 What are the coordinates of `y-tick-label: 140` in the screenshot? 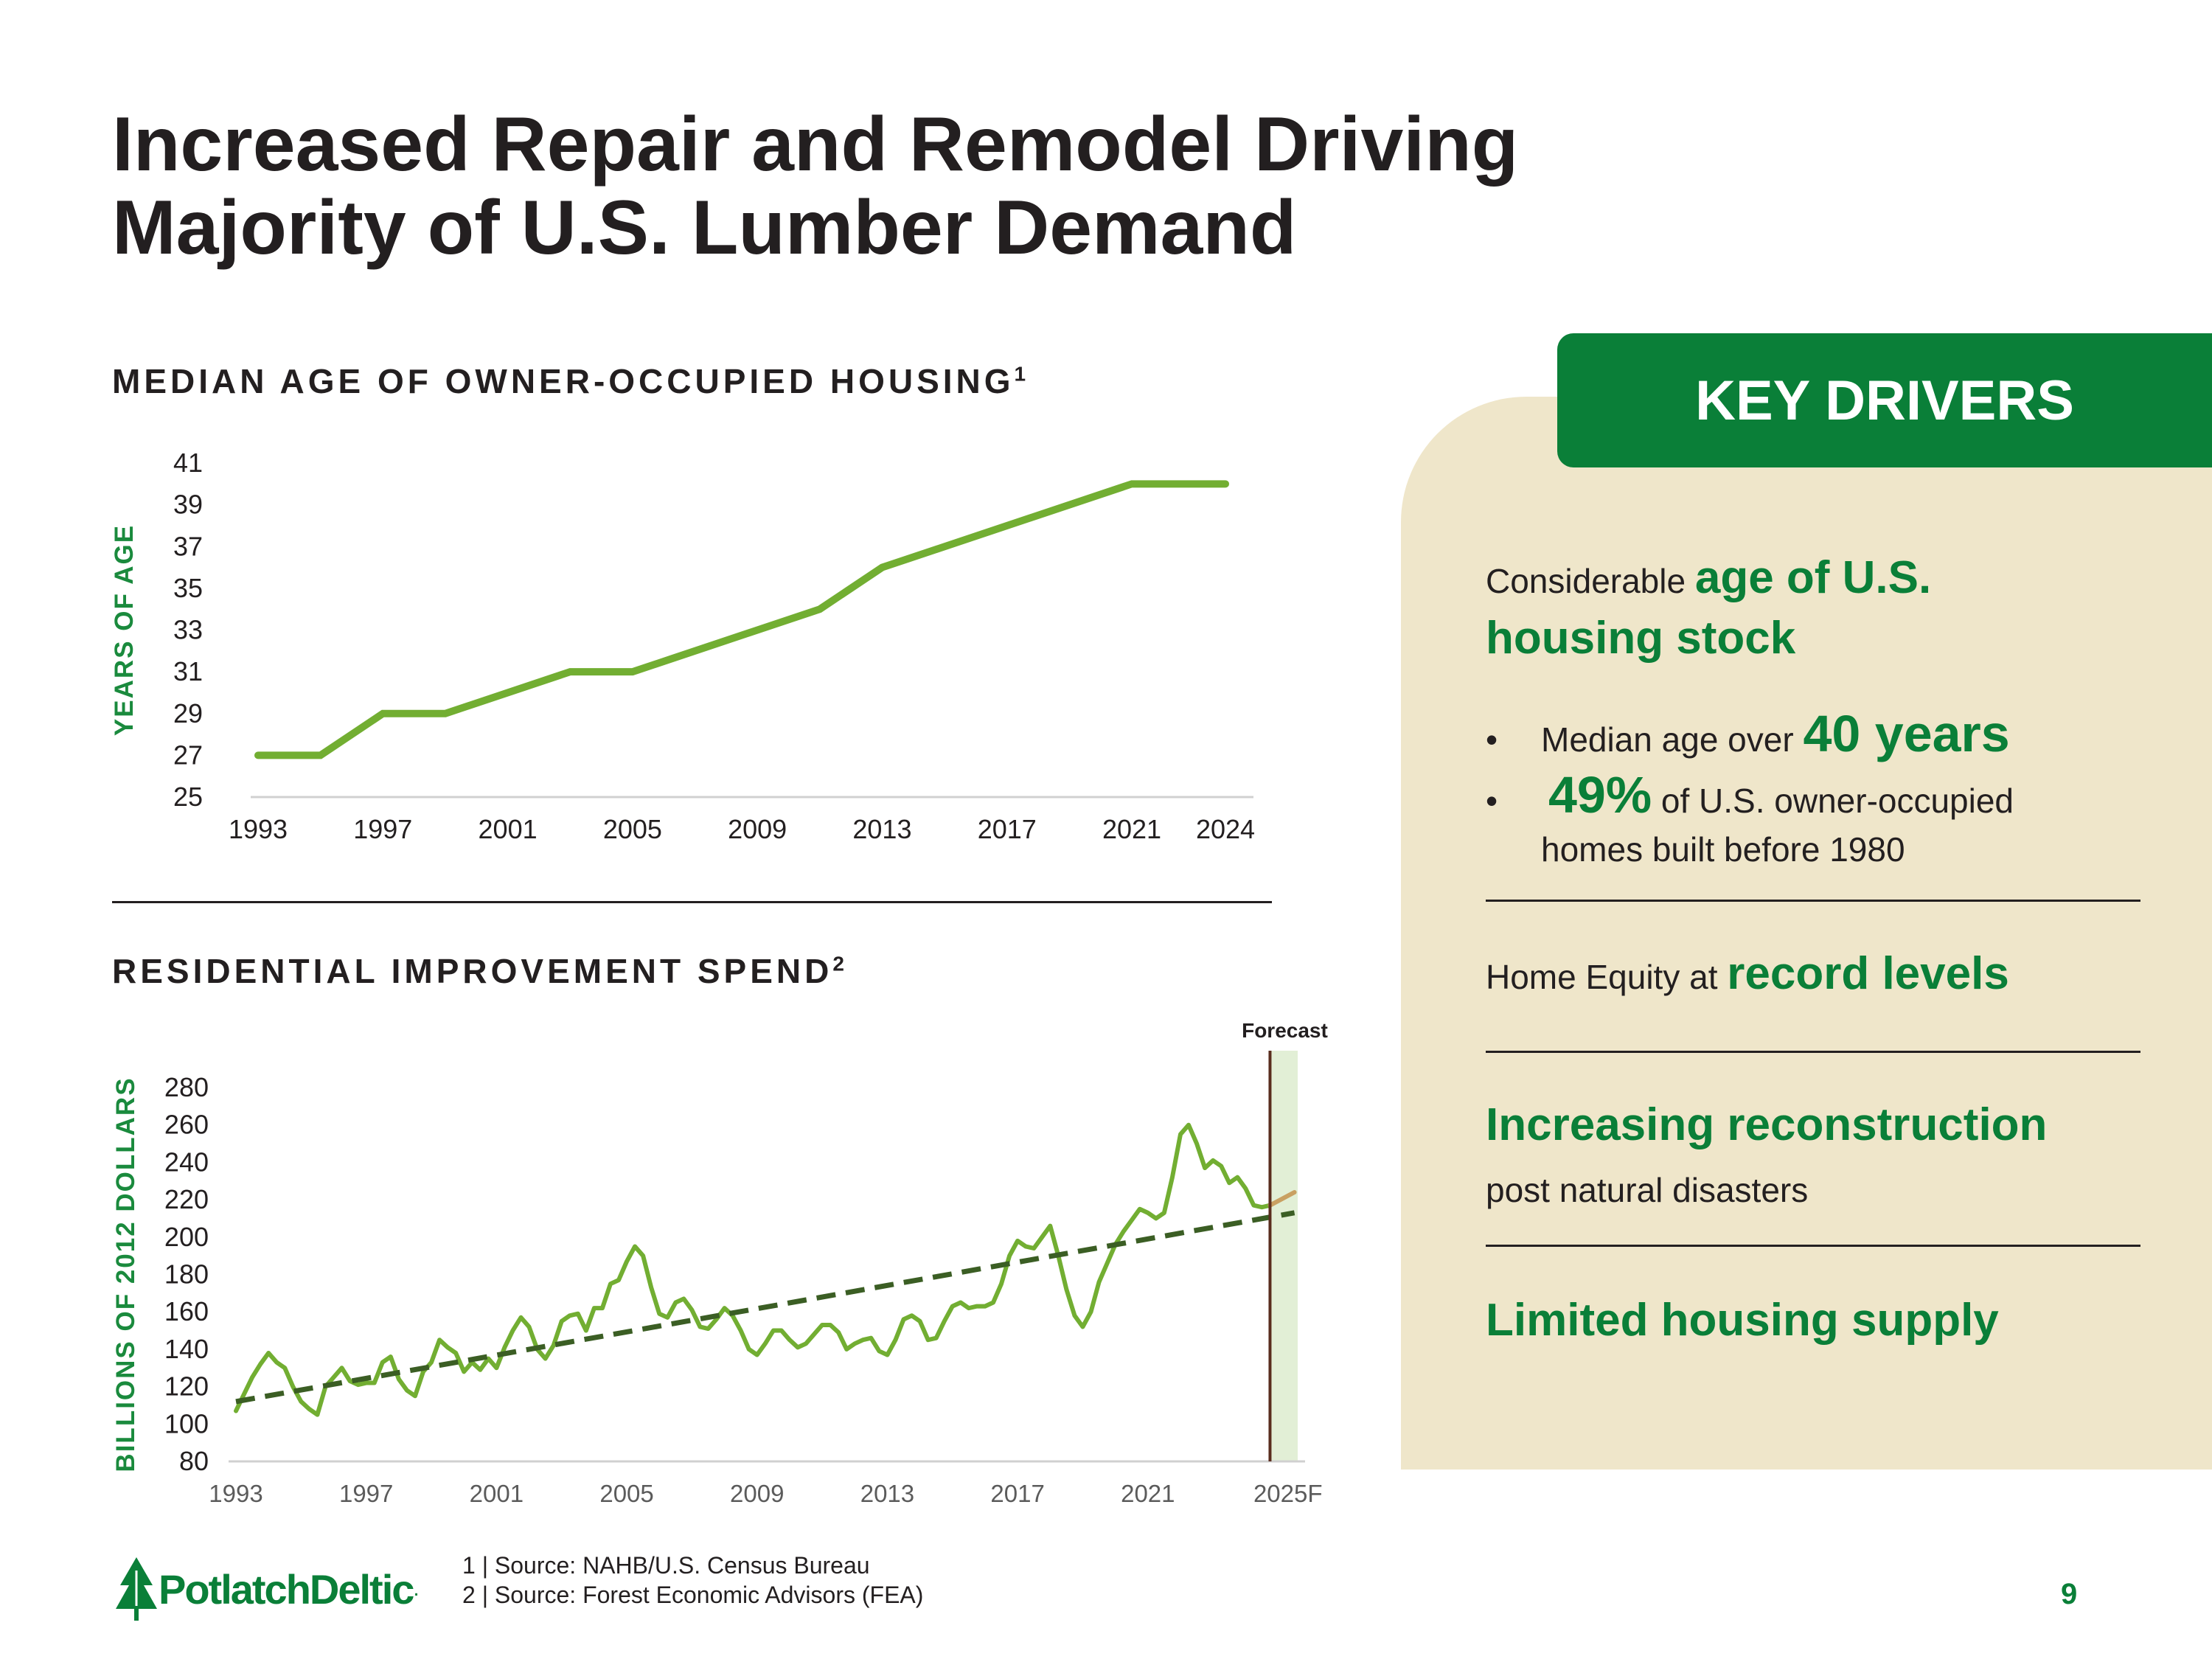 It's located at (186, 1349).